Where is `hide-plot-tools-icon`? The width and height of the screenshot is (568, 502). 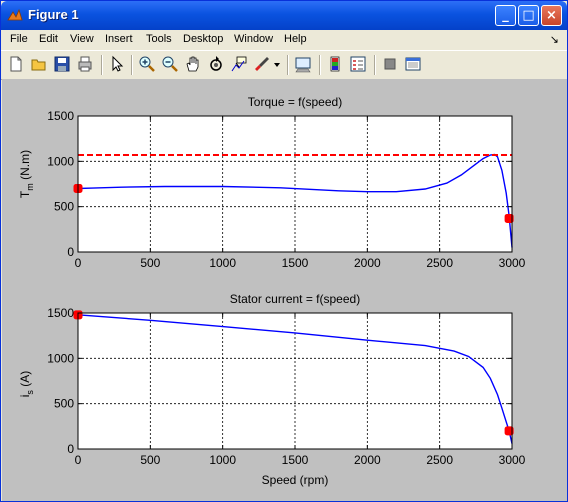 hide-plot-tools-icon is located at coordinates (390, 64).